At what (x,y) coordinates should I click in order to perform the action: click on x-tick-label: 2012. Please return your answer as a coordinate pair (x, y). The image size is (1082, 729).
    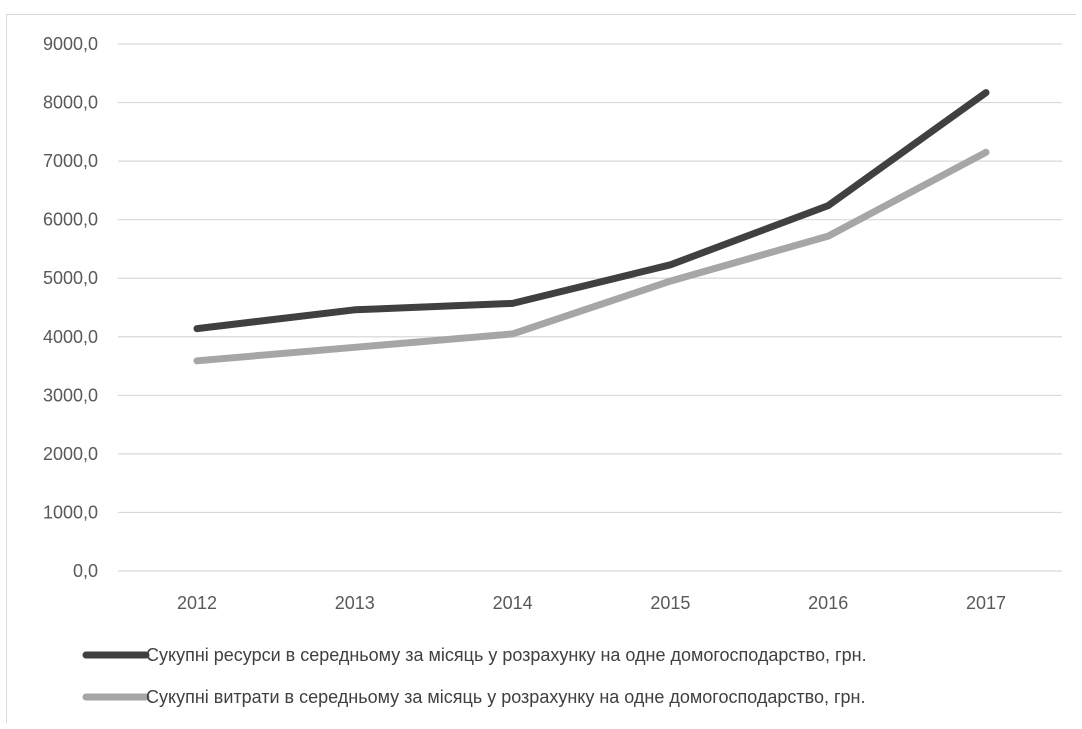
    Looking at the image, I should click on (197, 603).